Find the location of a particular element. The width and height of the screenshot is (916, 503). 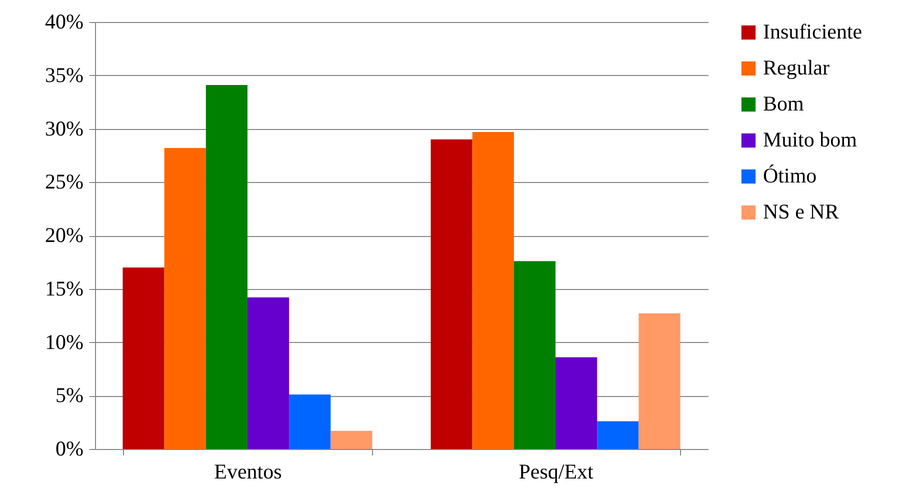

x-tick-label: Pesq/Ext is located at coordinates (556, 472).